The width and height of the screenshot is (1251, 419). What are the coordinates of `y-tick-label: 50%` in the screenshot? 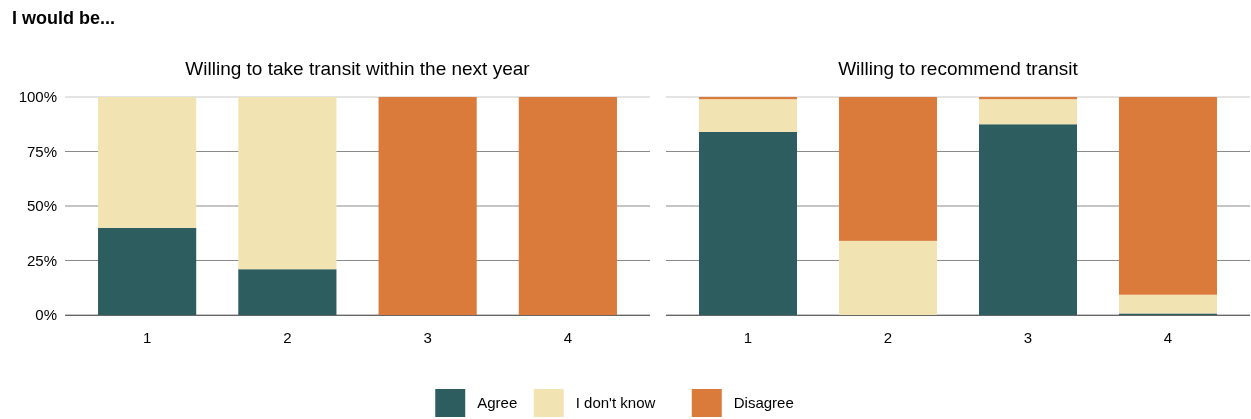 It's located at (41, 206).